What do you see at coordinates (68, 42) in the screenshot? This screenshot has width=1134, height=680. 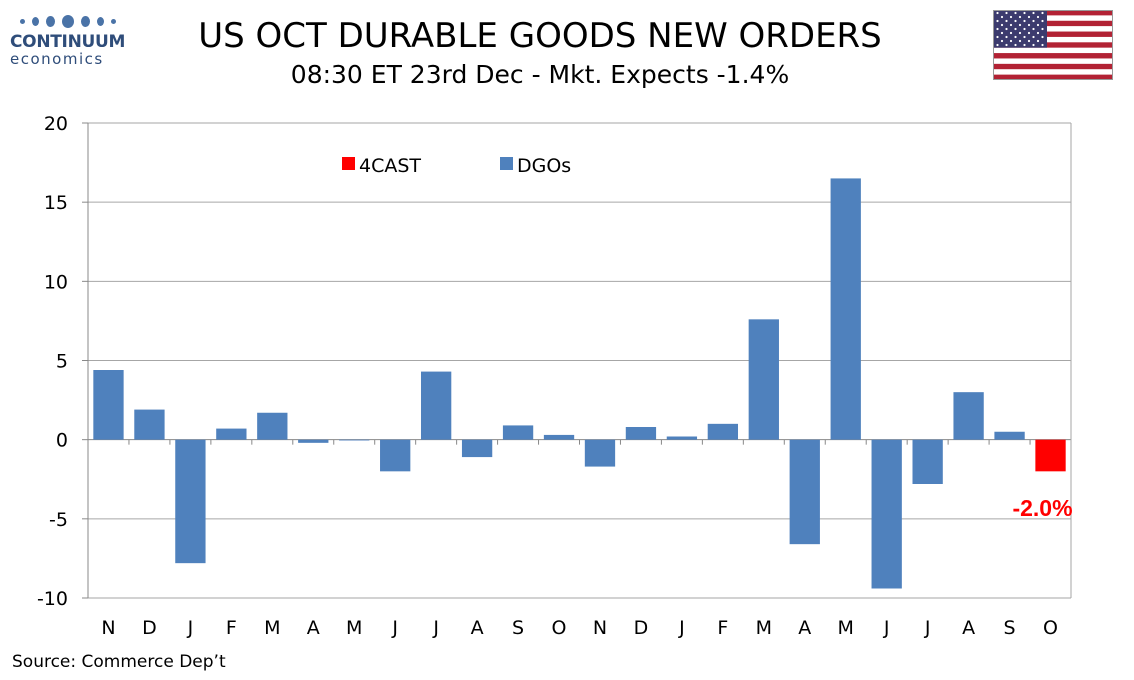 I see `logo-name: CONTINUUM` at bounding box center [68, 42].